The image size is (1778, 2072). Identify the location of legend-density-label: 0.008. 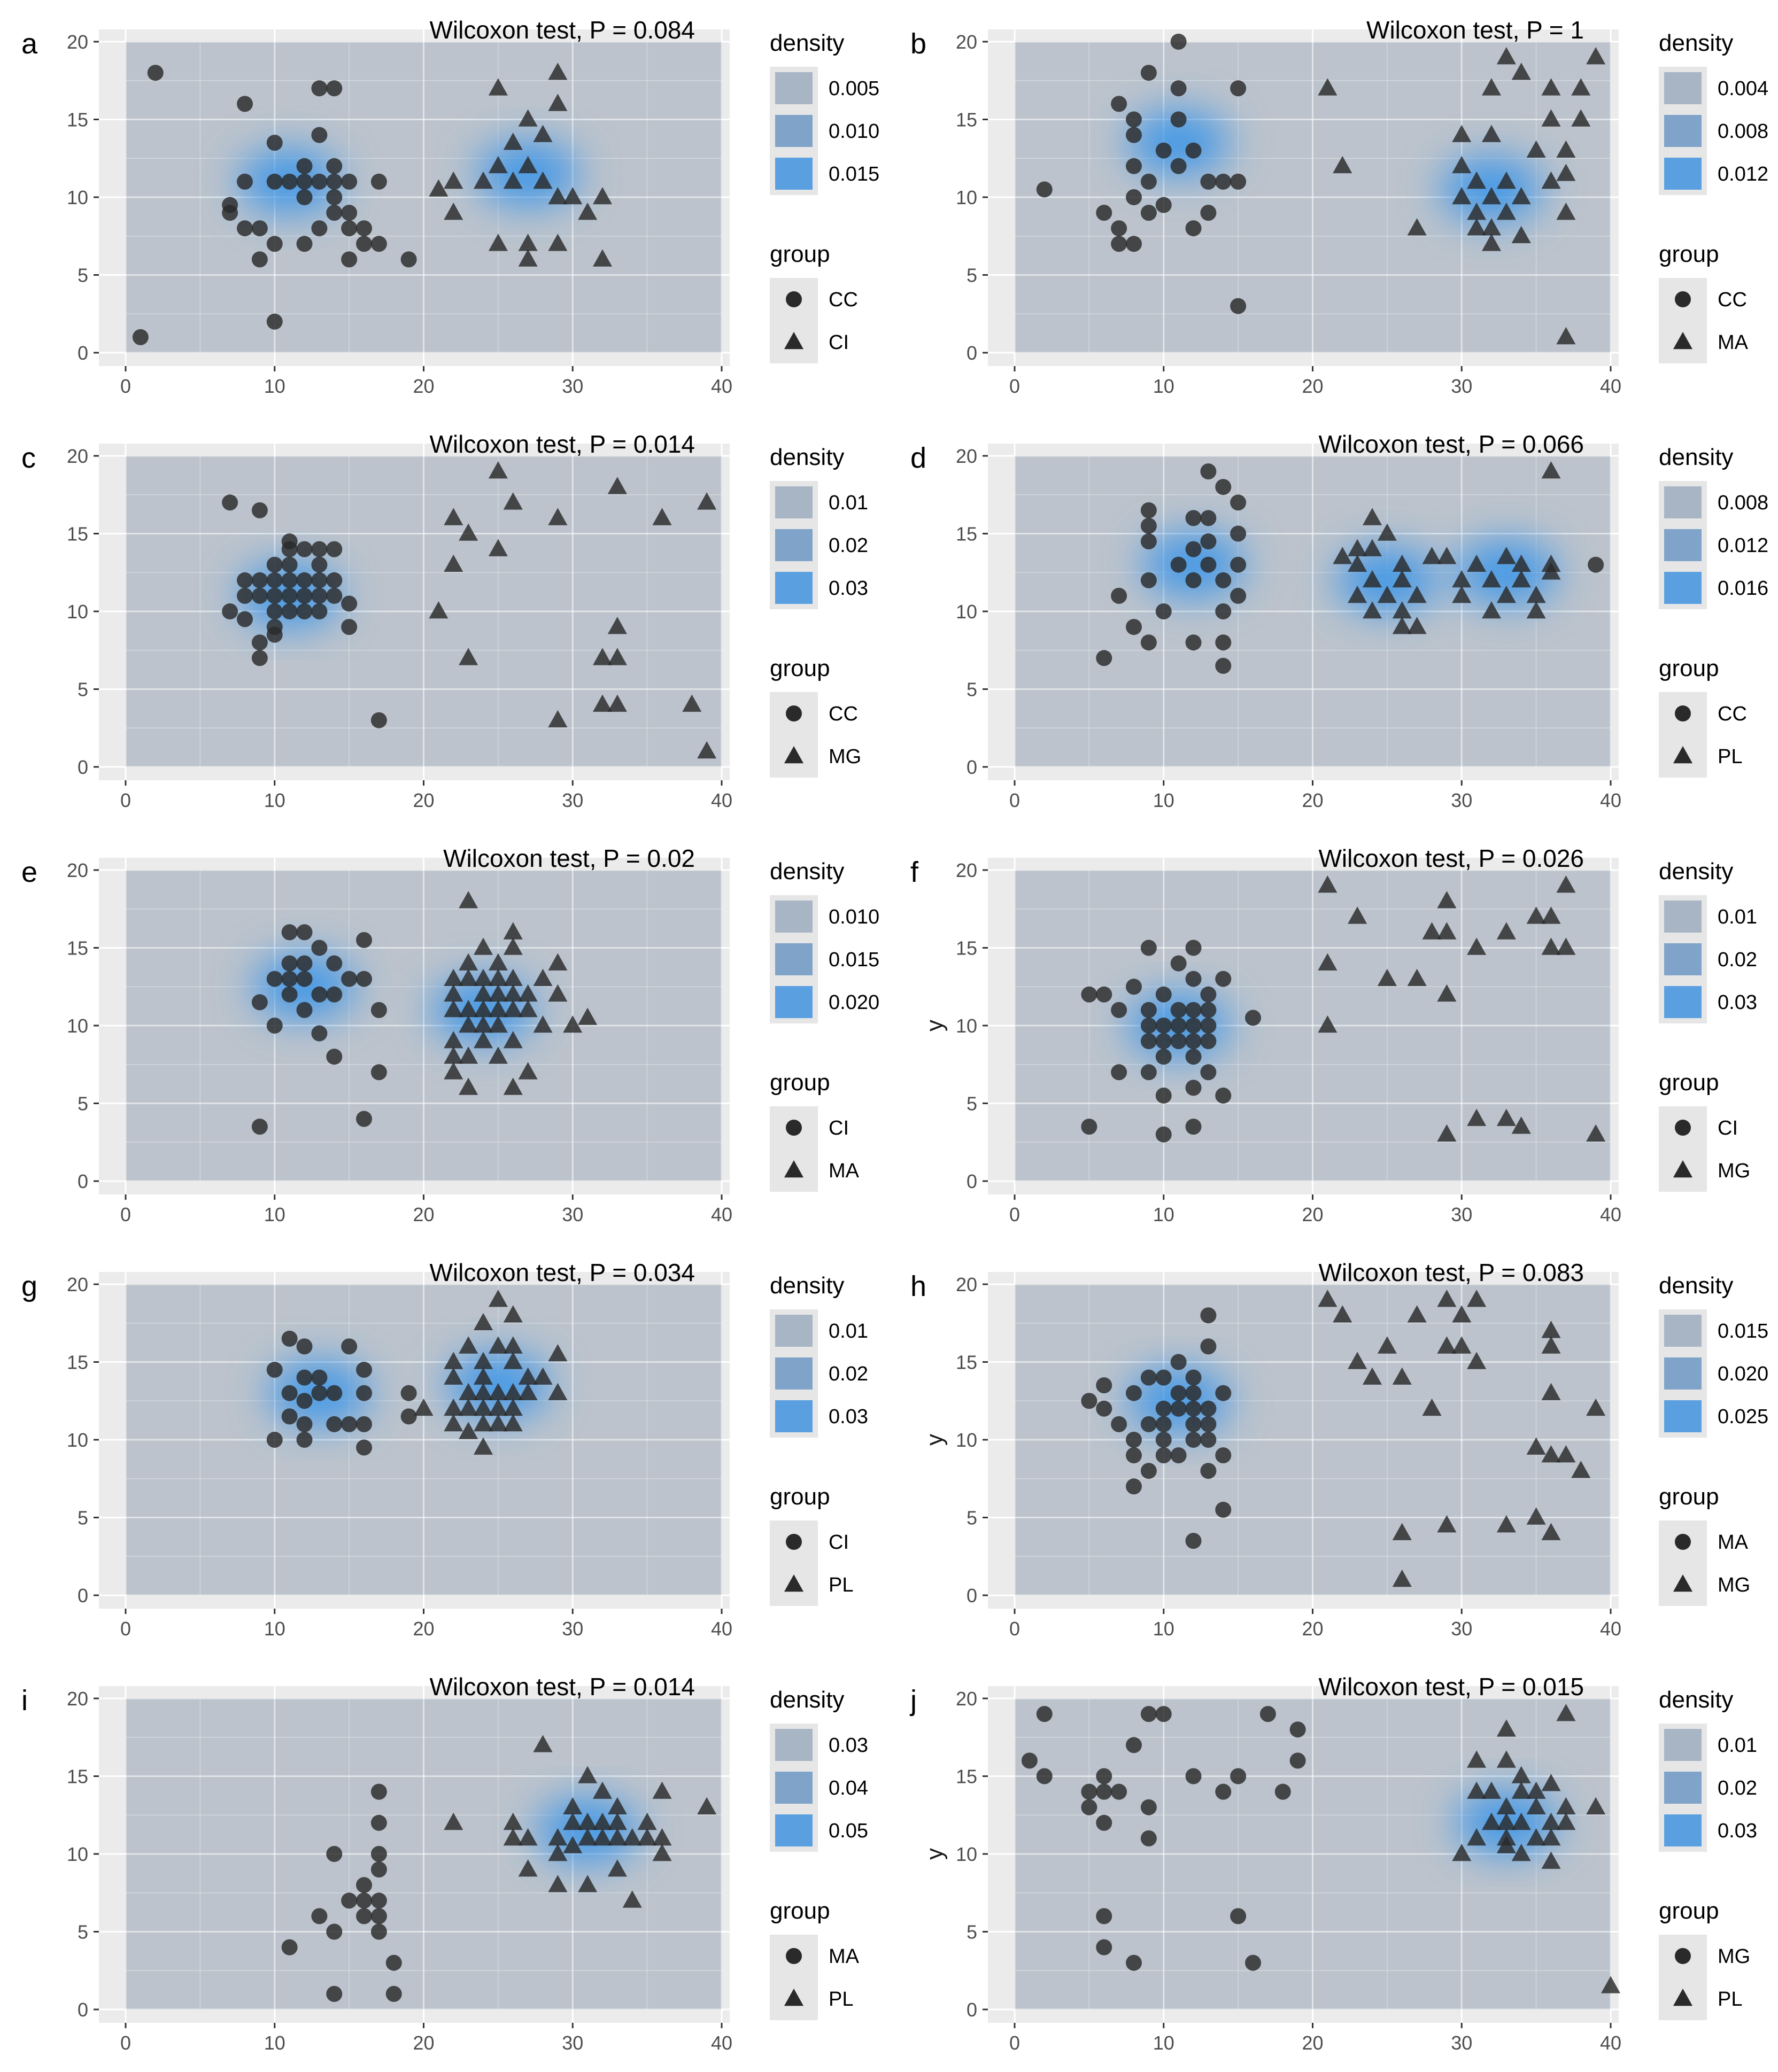
(1743, 503).